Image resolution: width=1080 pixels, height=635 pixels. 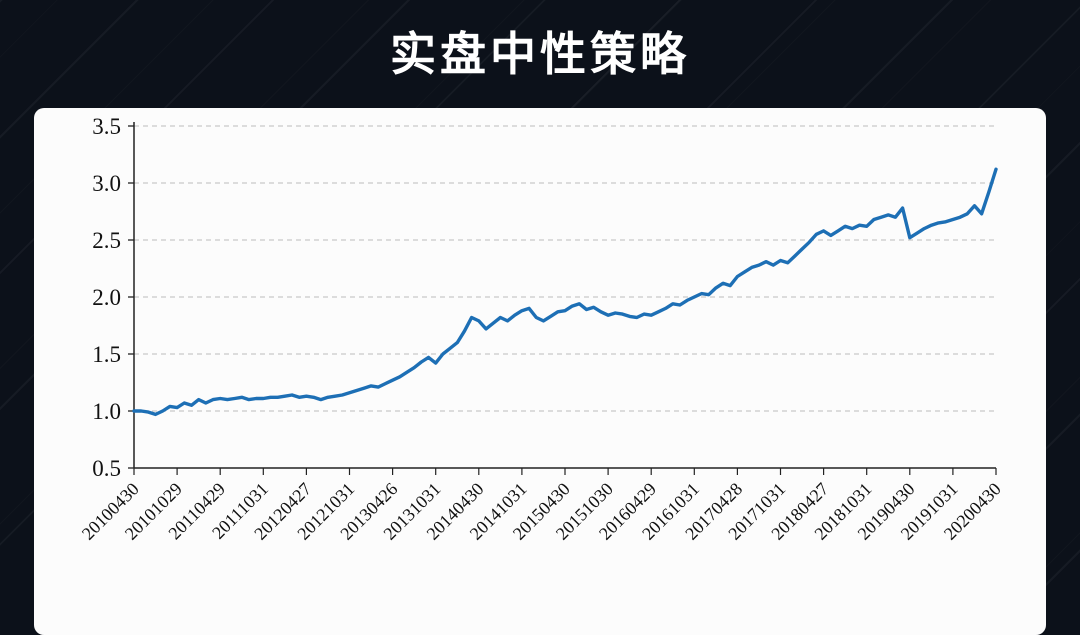 I want to click on chart-title: 实盘中性策略, so click(x=540, y=54).